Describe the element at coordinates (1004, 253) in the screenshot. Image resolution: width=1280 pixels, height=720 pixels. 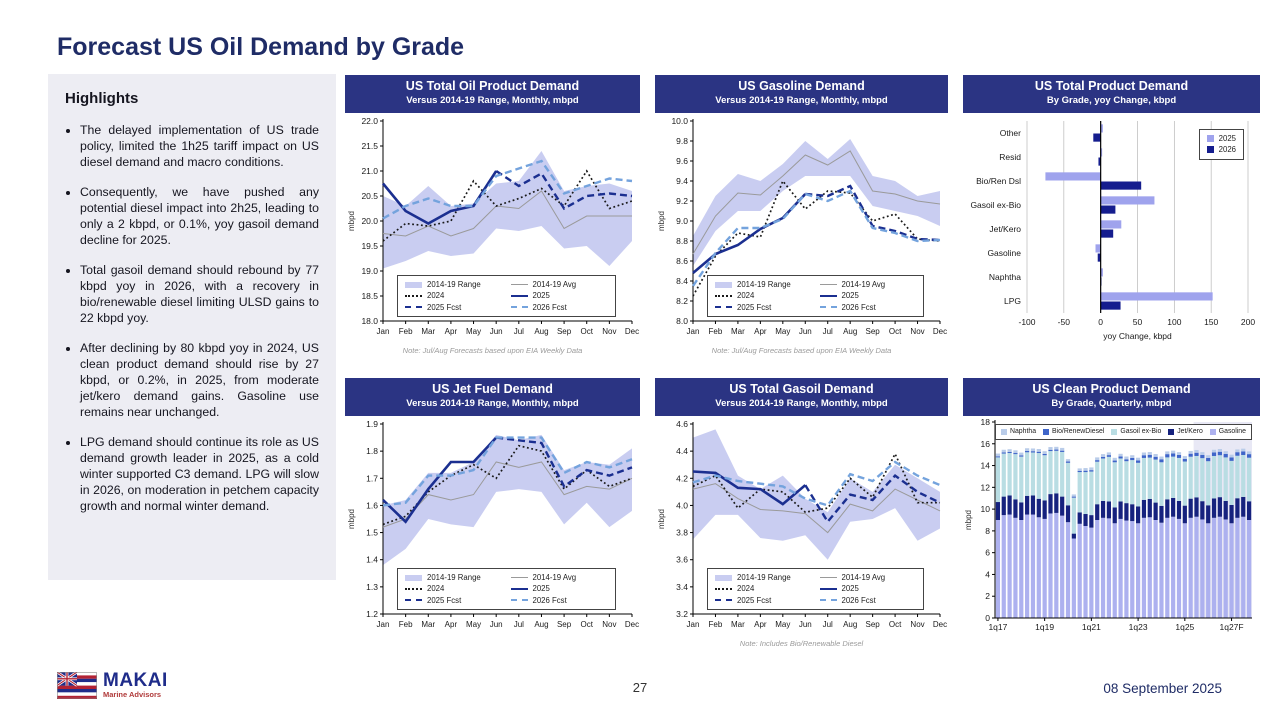
I see `svg-text: Gasoline` at that location.